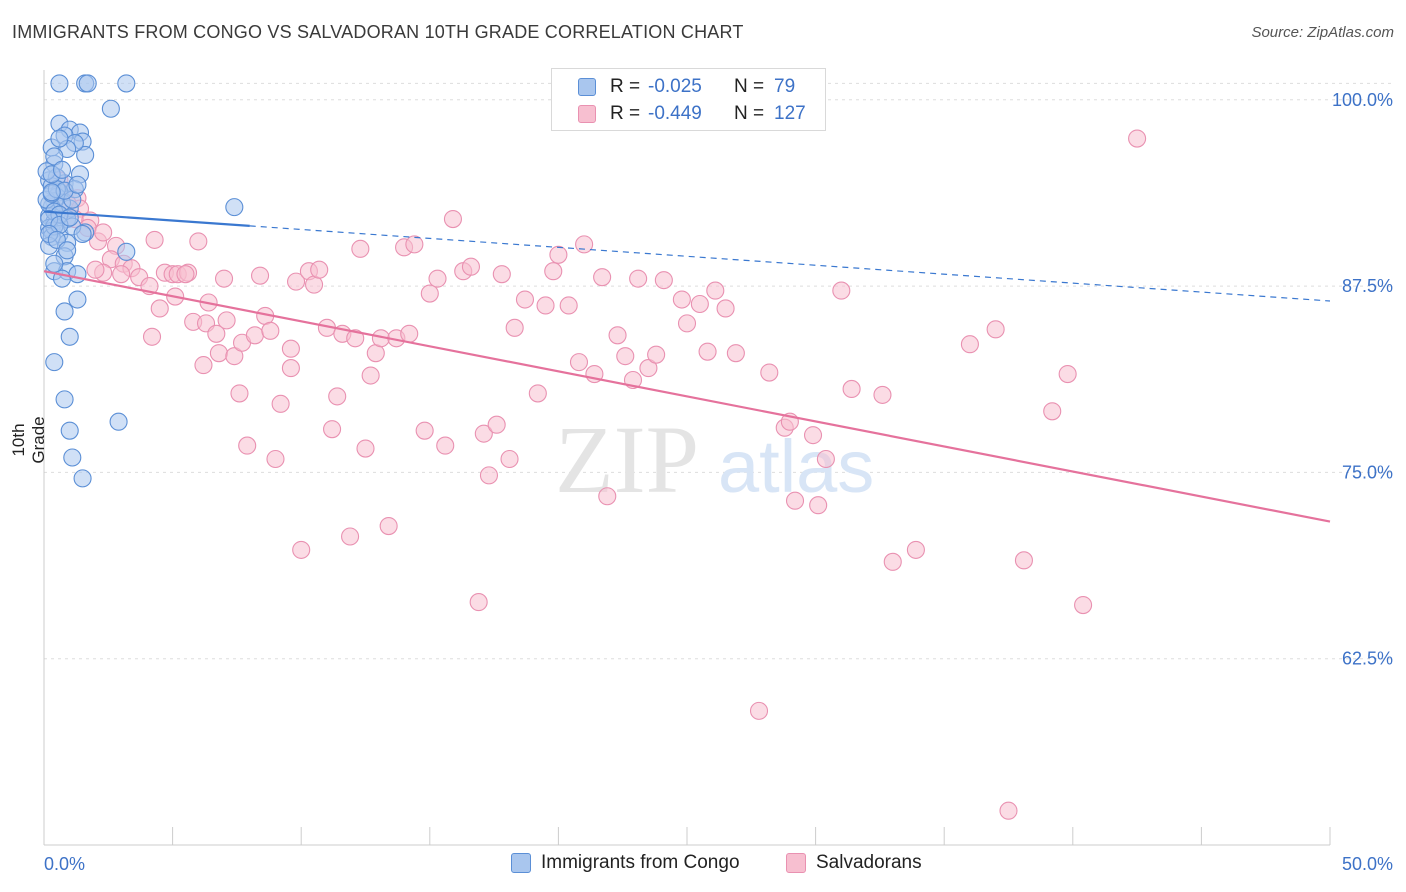 This screenshot has width=1406, height=892. I want to click on salvadorans-legend-swatch, so click(796, 863).